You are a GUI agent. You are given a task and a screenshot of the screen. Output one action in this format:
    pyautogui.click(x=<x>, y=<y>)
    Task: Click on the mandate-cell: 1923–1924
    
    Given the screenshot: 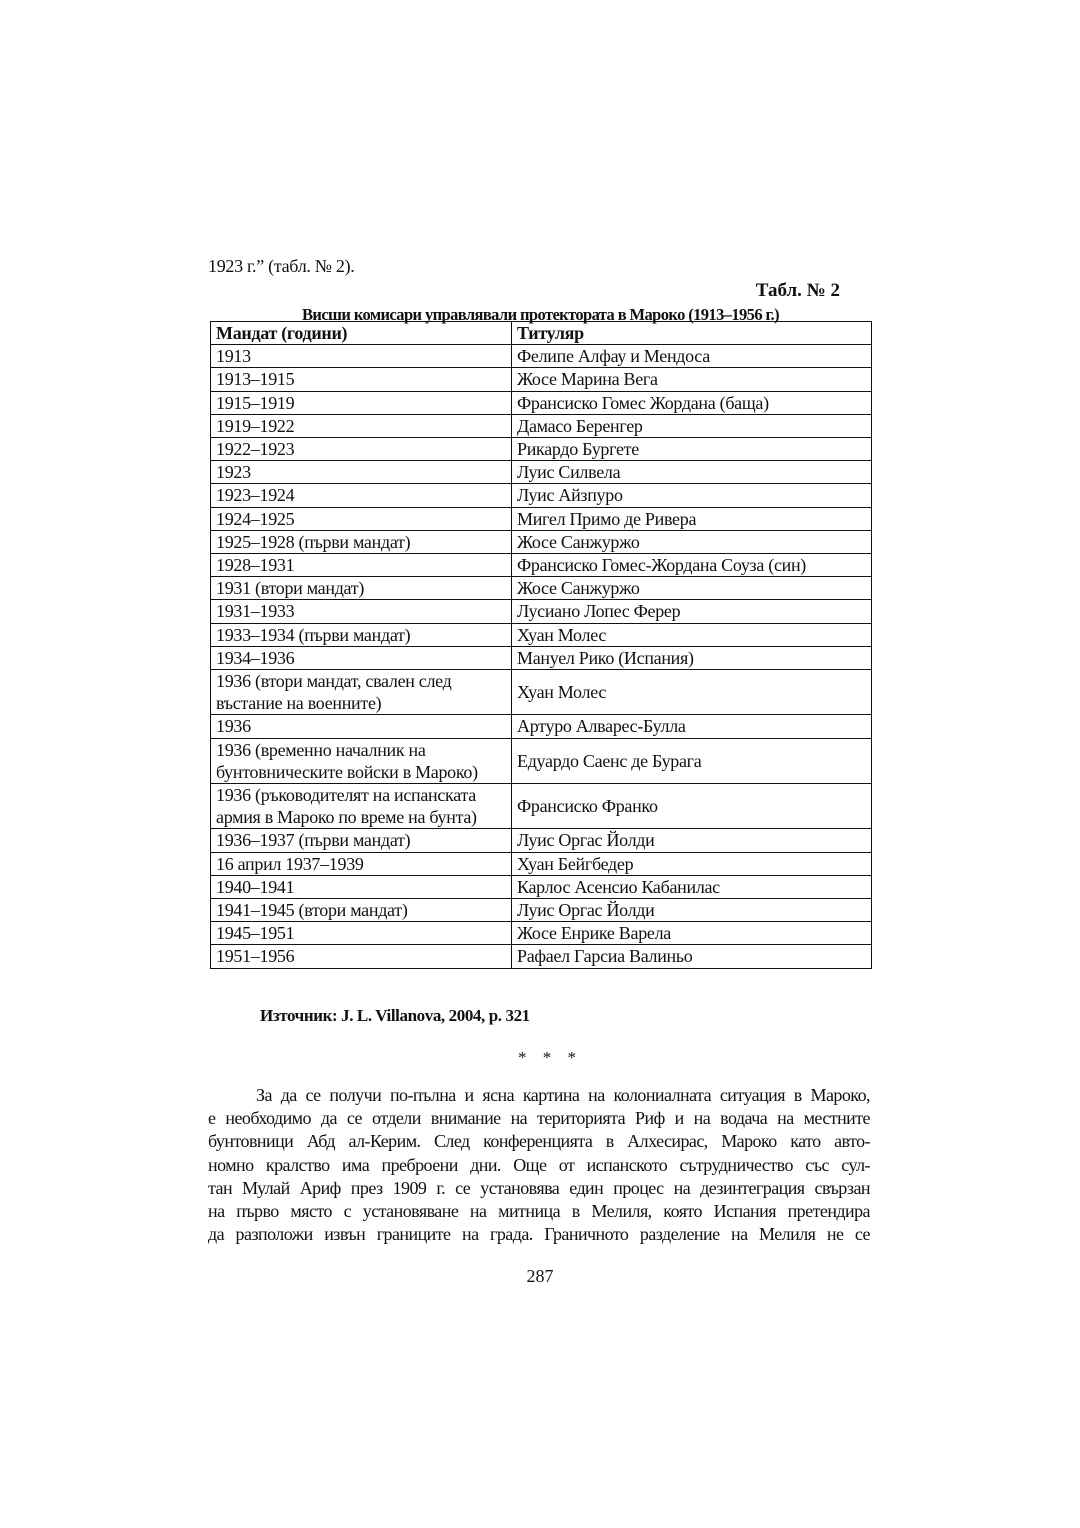 What is the action you would take?
    pyautogui.click(x=361, y=495)
    